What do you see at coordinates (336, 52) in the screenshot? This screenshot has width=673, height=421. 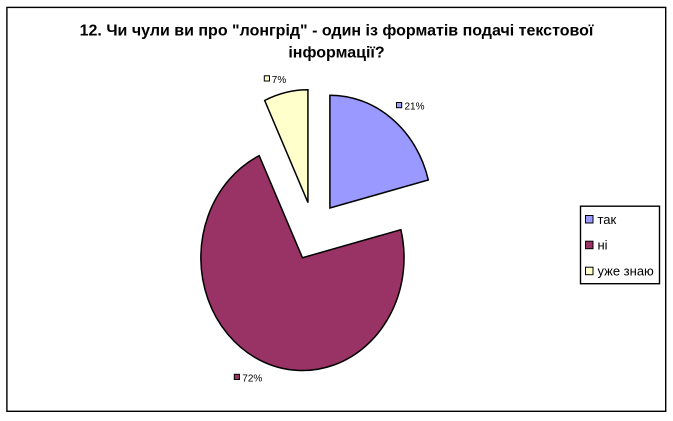 I see `svg-text: інформації?` at bounding box center [336, 52].